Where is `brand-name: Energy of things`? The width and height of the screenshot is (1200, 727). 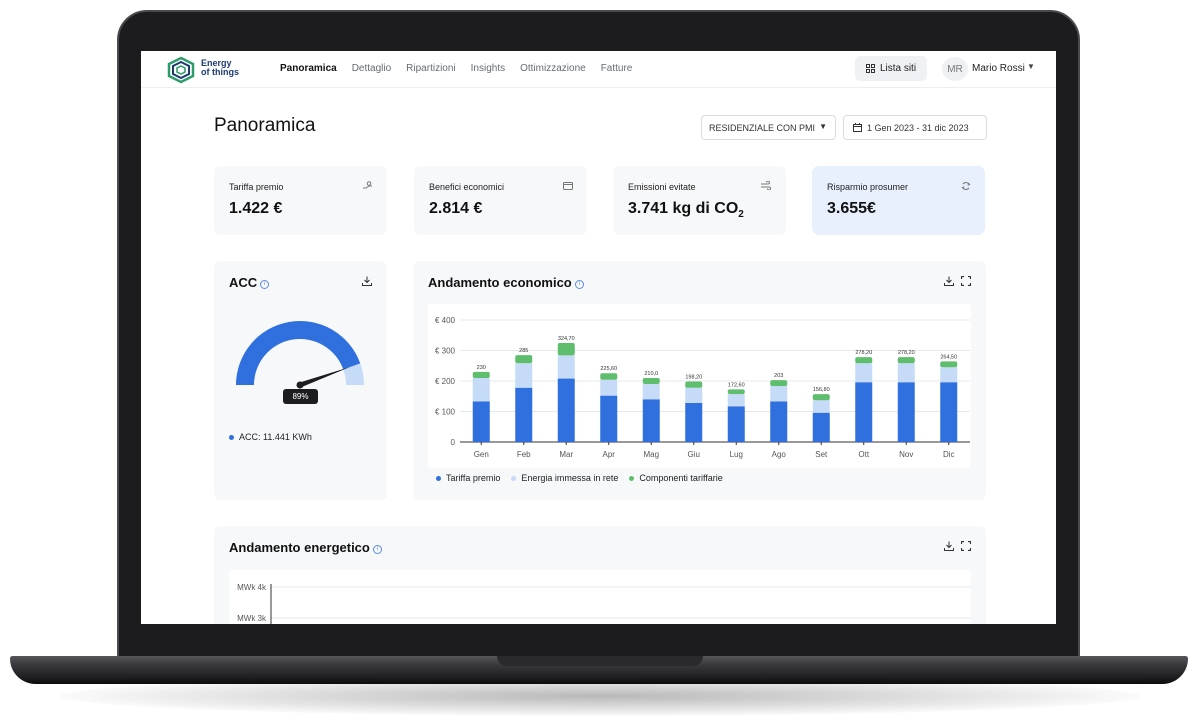
brand-name: Energy of things is located at coordinates (220, 68).